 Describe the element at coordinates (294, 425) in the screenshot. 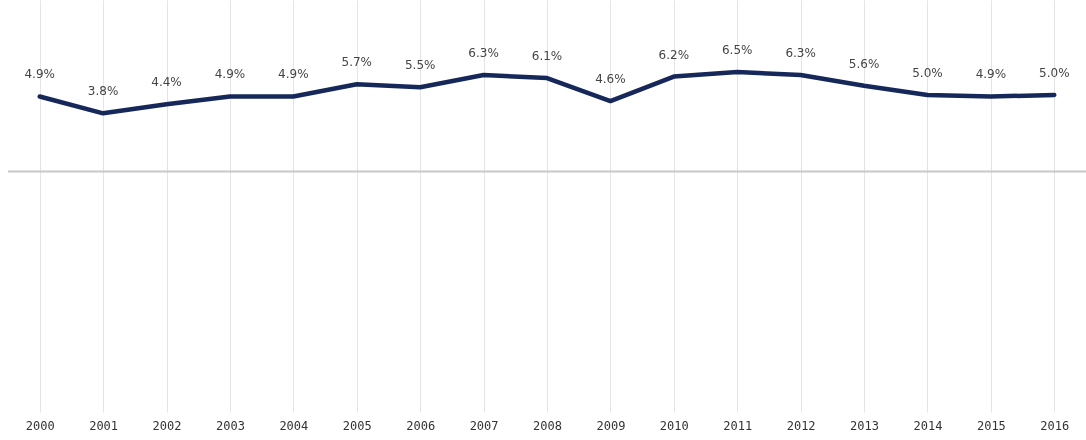

I see `x-tick-label: 2004` at that location.